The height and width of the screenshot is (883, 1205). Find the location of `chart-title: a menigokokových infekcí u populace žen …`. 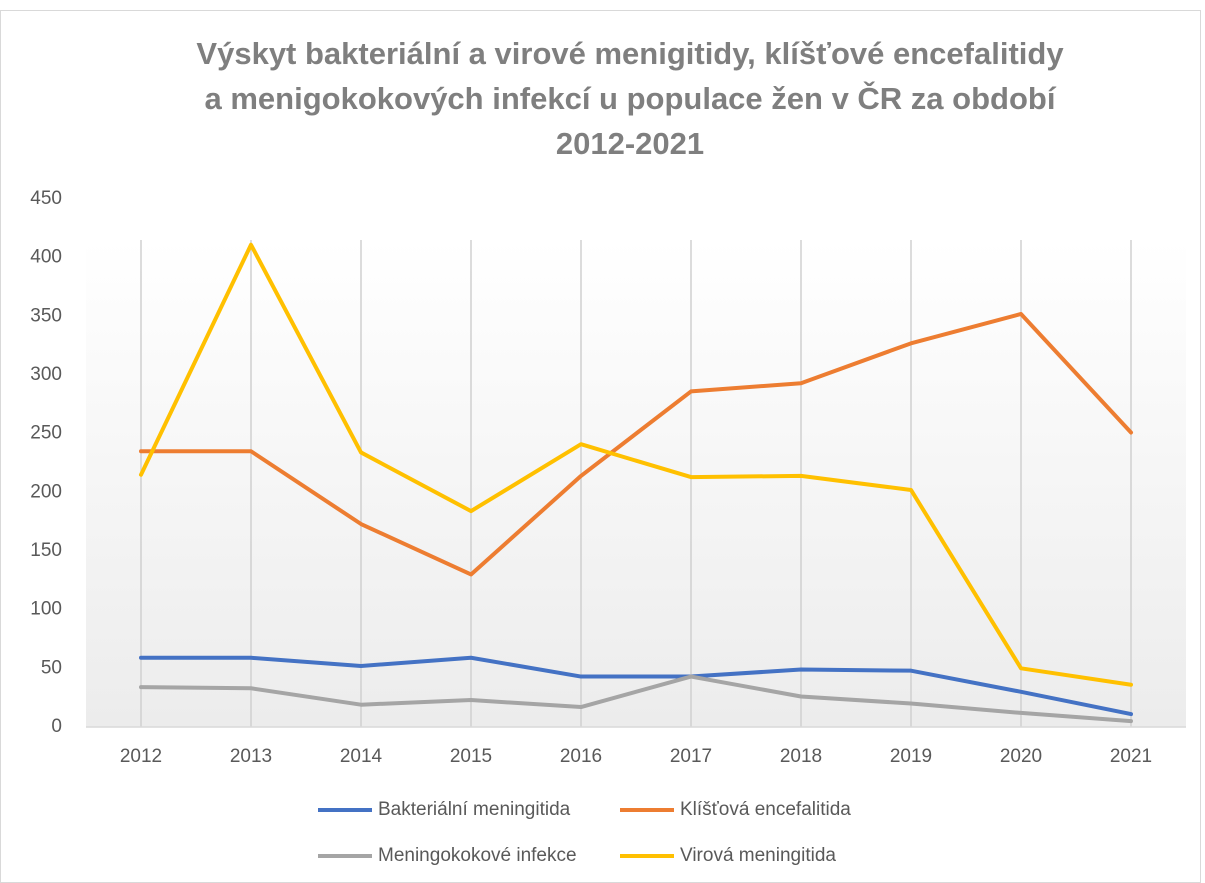

chart-title: a menigokokových infekcí u populace žen … is located at coordinates (631, 98).